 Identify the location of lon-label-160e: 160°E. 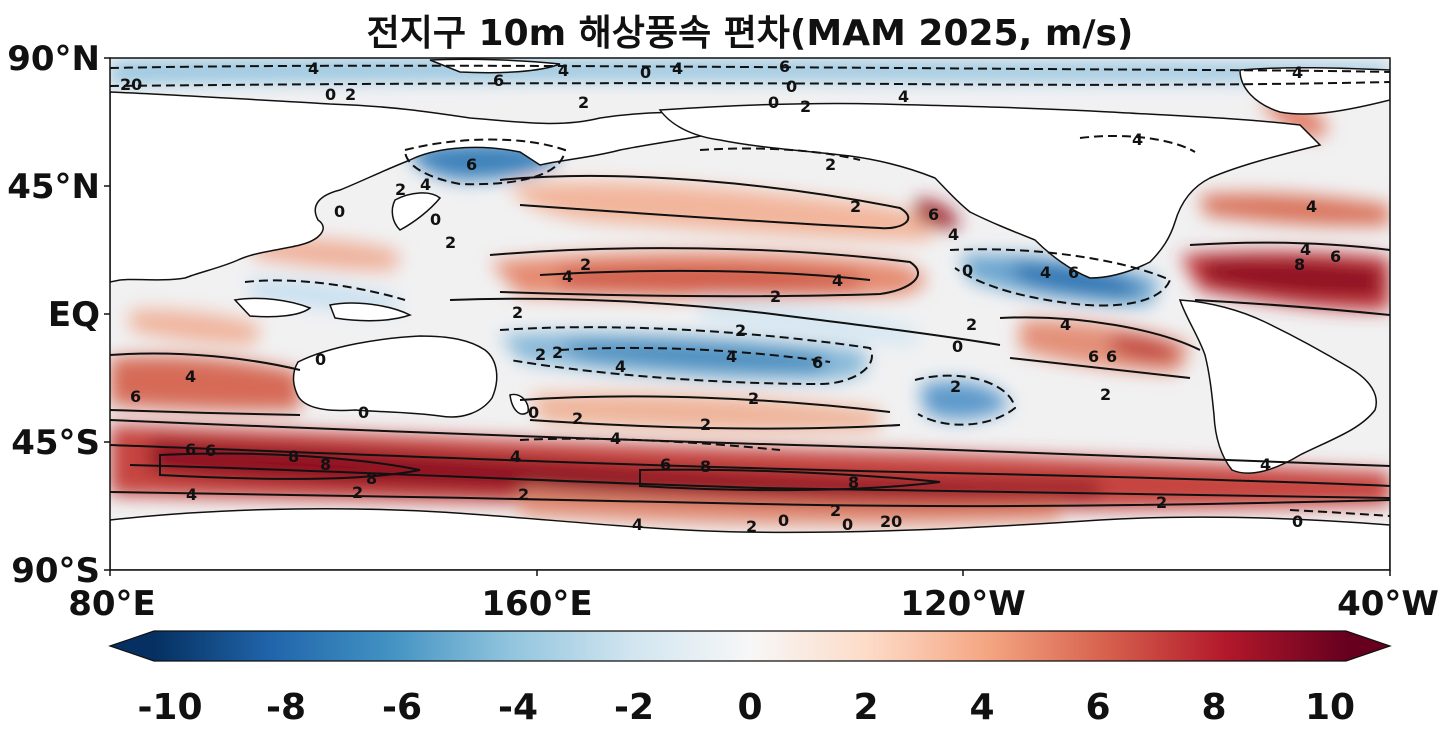
(537, 604).